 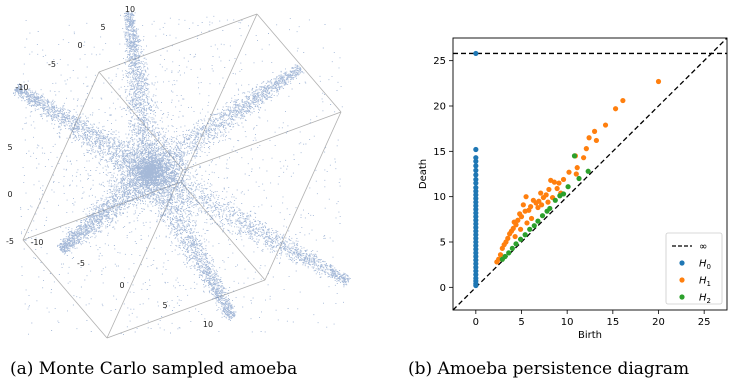 I want to click on legend-swatch-h2, so click(x=682, y=297).